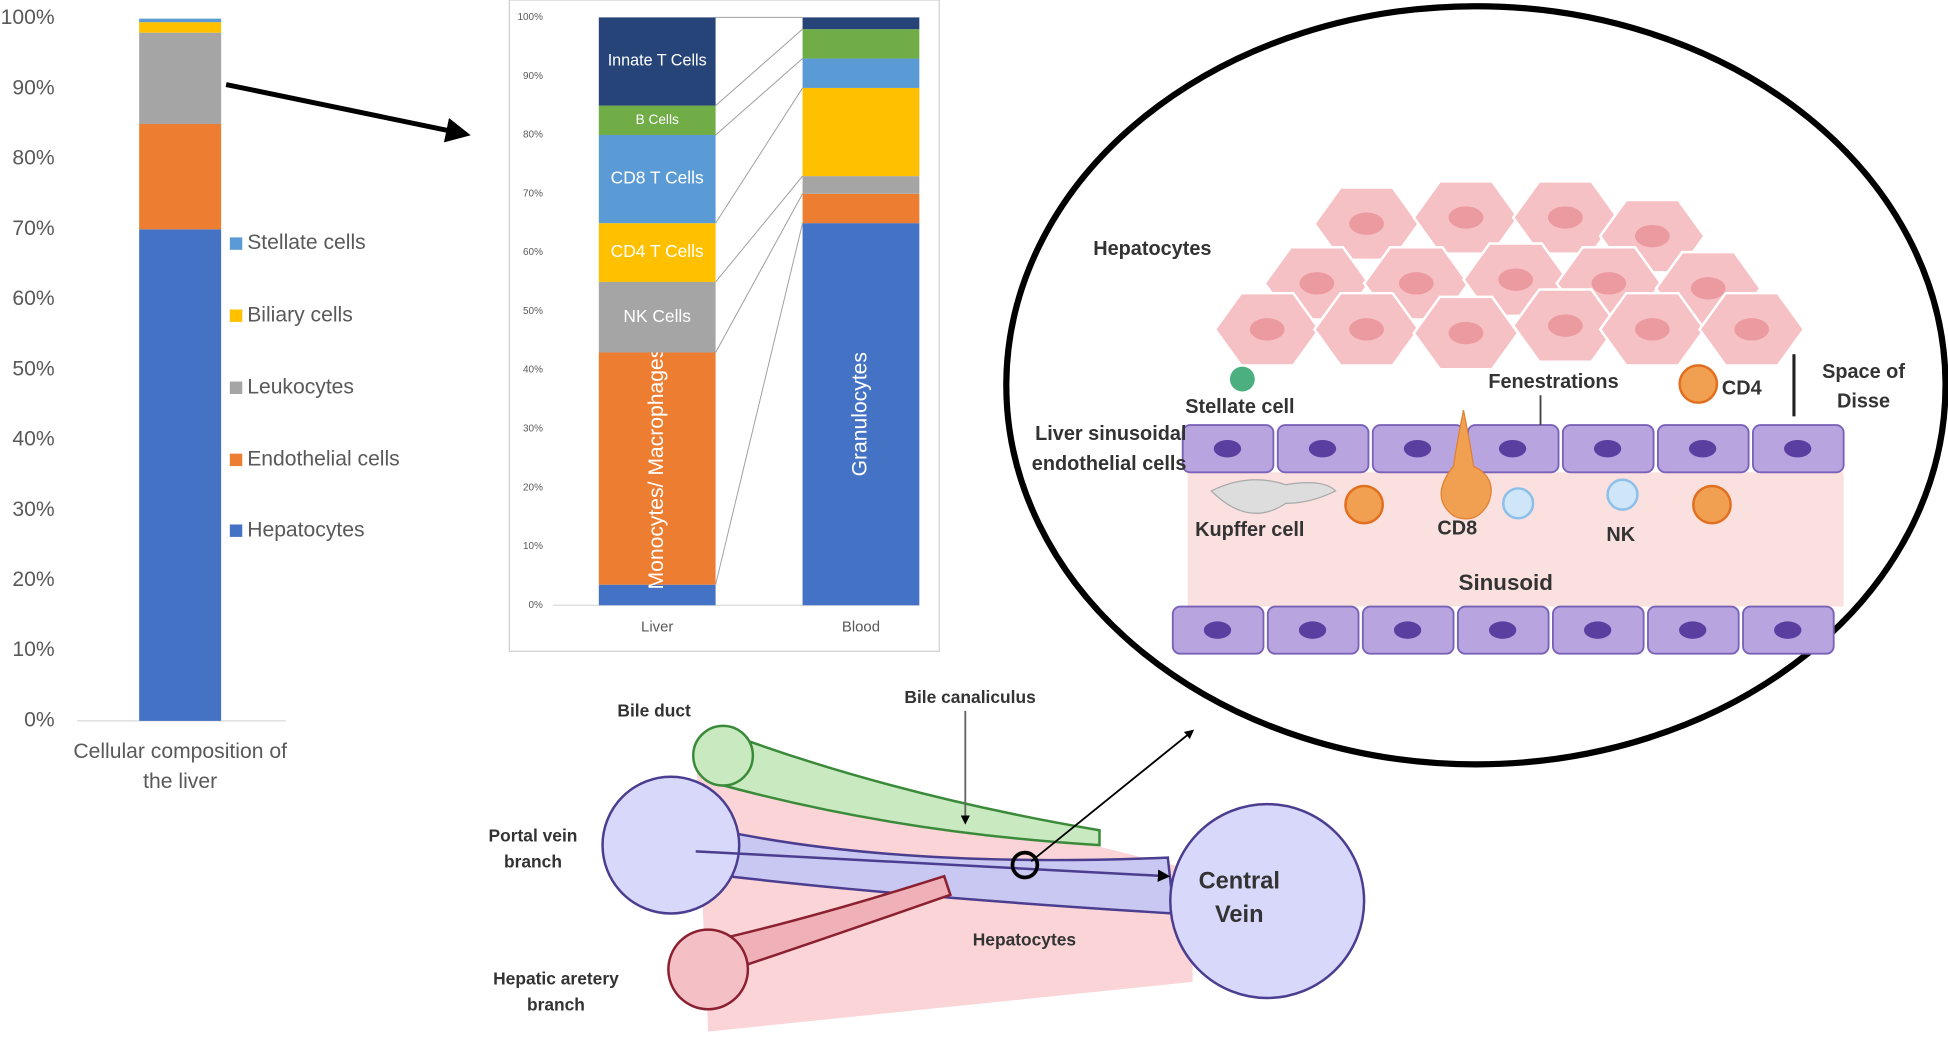 The image size is (1948, 1044). I want to click on legend-label: Biliary cells, so click(300, 314).